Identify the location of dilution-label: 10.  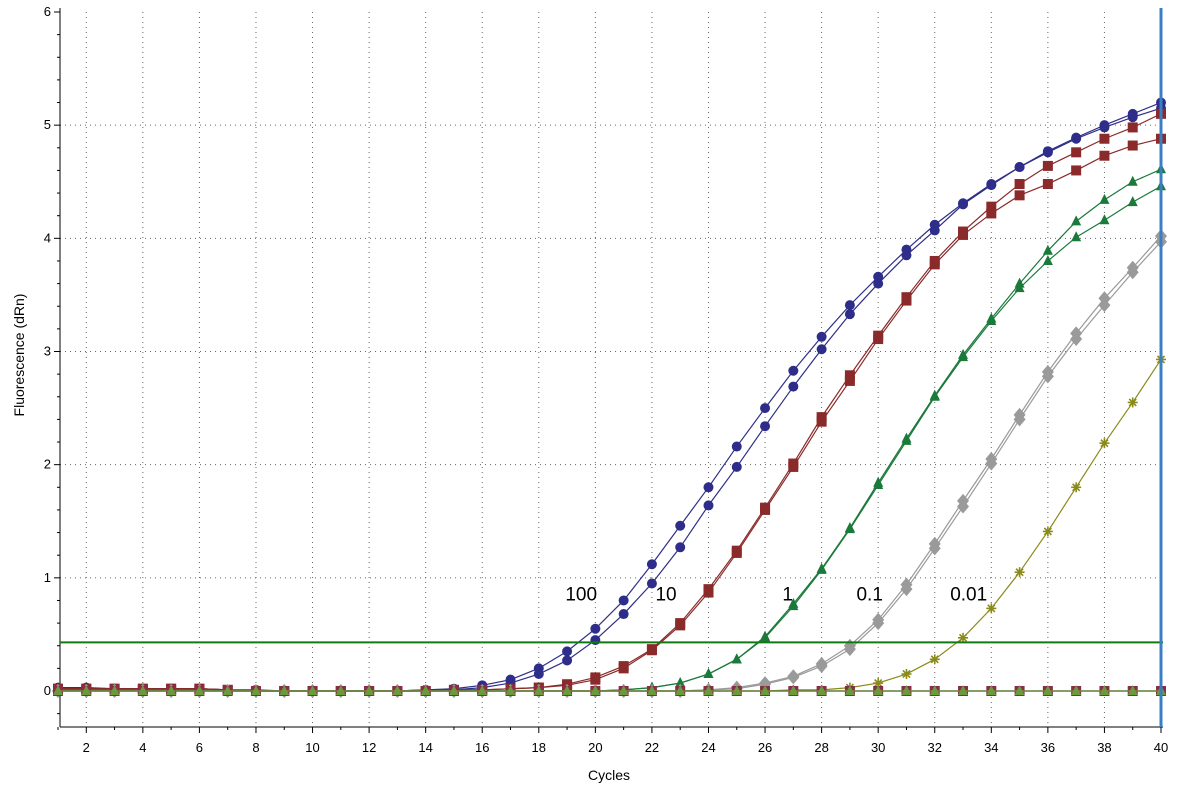
(665, 594).